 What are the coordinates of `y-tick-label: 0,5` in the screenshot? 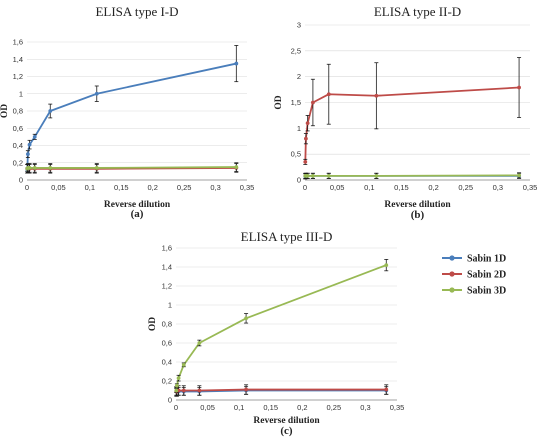 It's located at (296, 154).